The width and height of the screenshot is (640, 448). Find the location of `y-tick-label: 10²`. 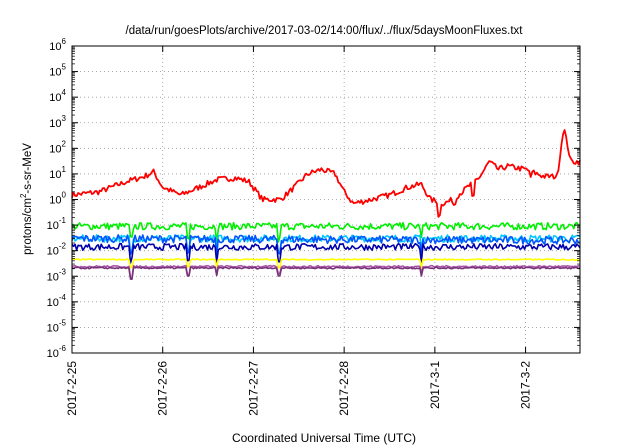

y-tick-label: 10² is located at coordinates (57, 147).